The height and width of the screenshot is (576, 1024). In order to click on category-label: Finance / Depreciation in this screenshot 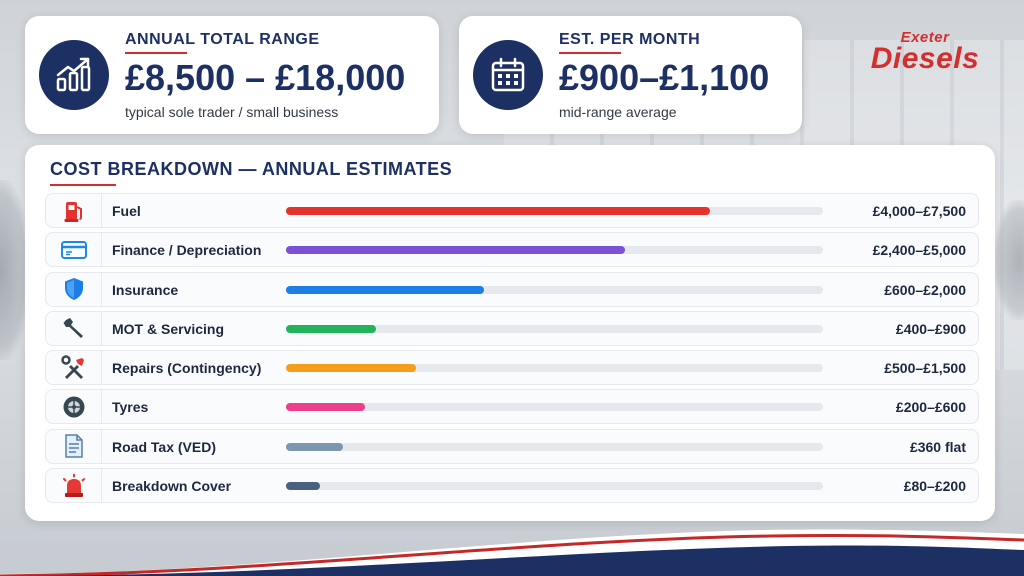, I will do `click(187, 250)`.